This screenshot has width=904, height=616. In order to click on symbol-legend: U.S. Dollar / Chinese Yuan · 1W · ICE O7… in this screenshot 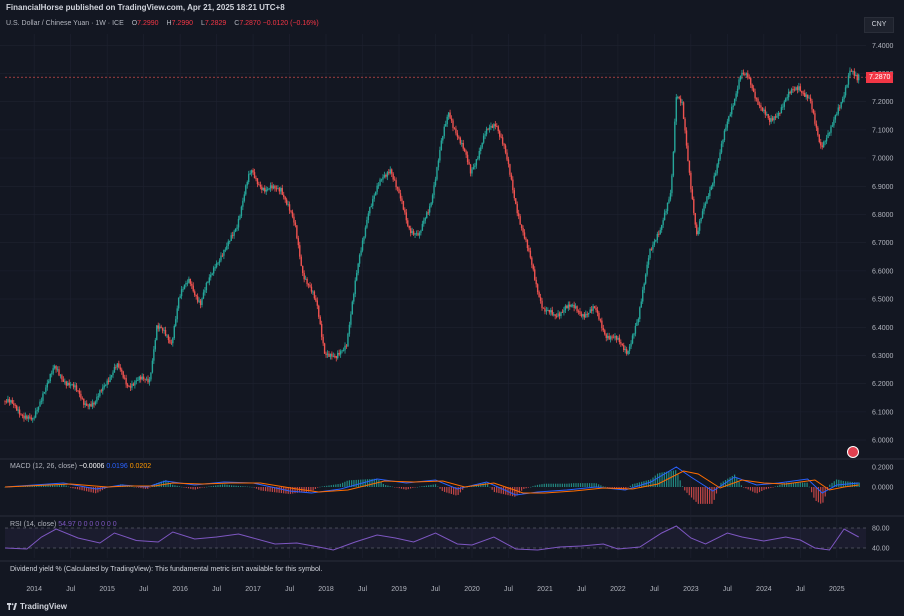, I will do `click(162, 23)`.